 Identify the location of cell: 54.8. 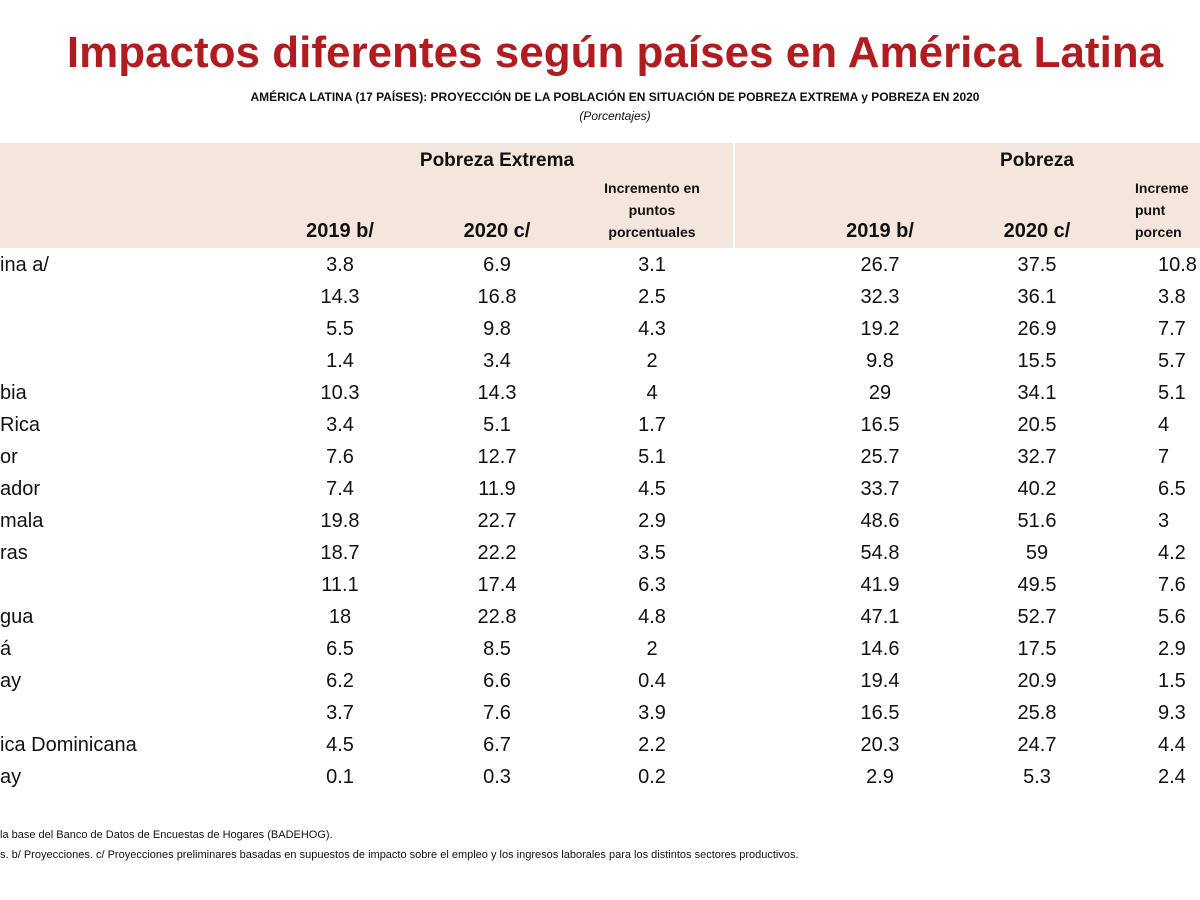
(880, 553).